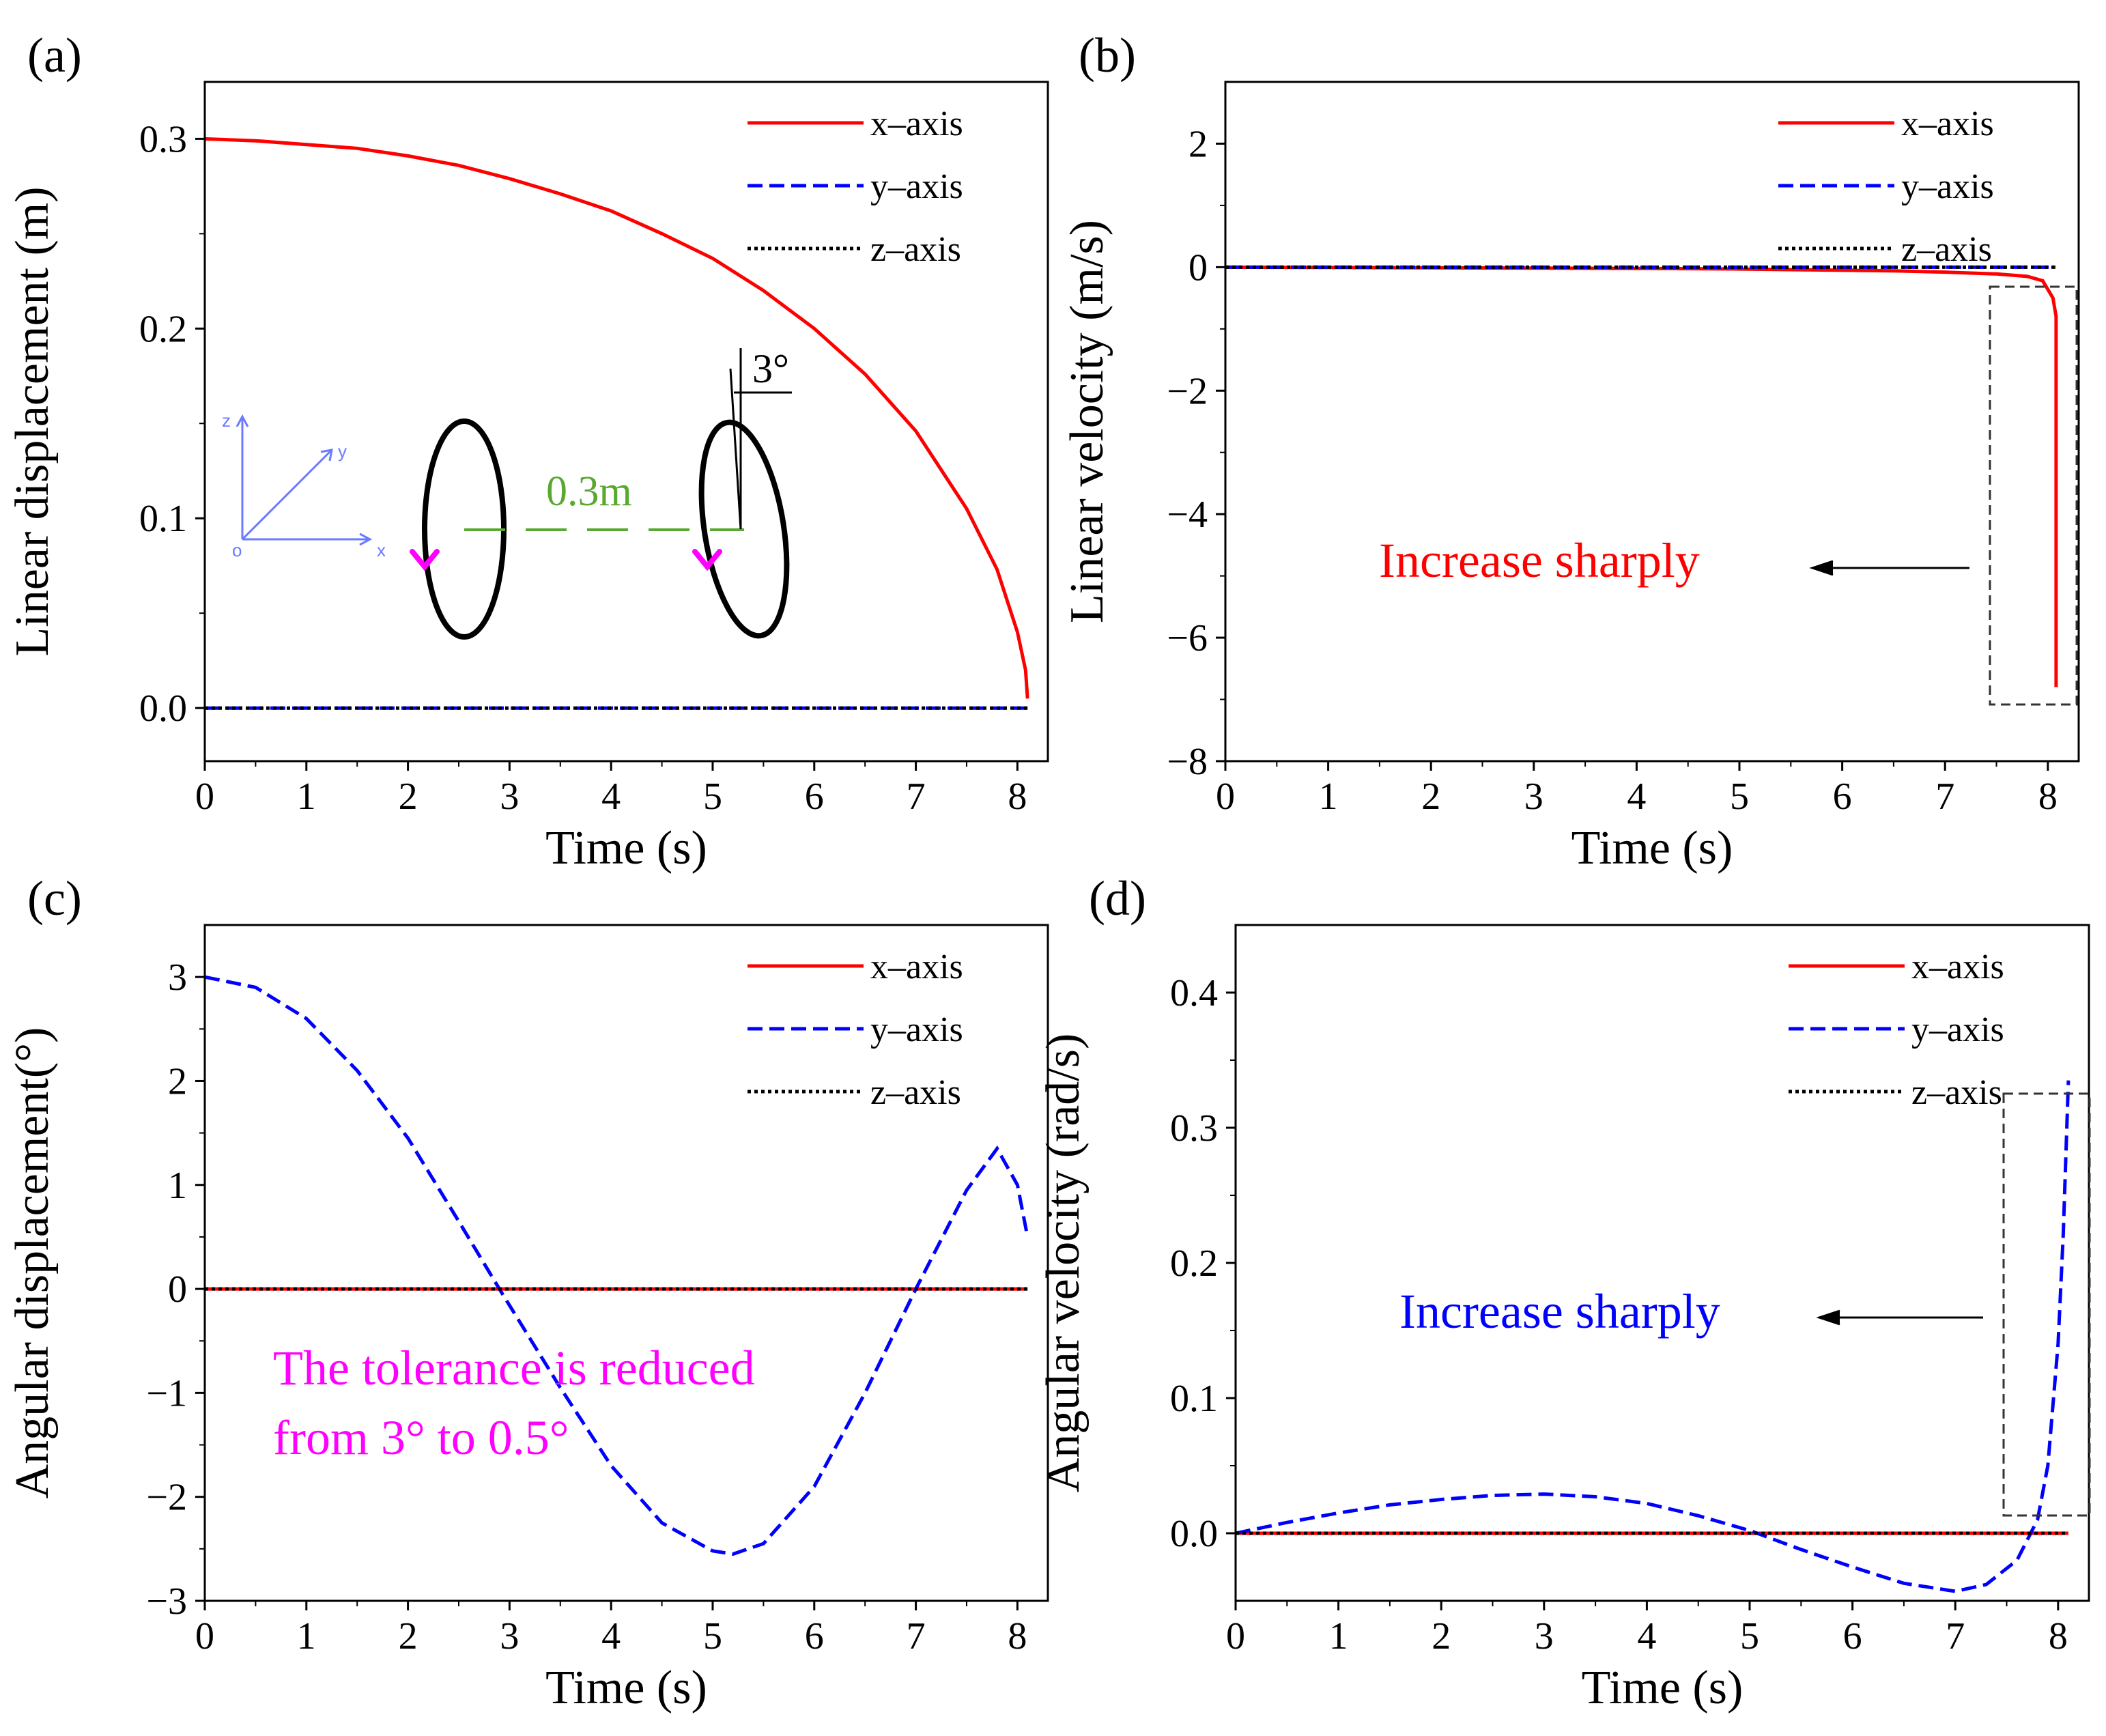 Image resolution: width=2106 pixels, height=1736 pixels. I want to click on inset-diagram: z y x o 0.3m 3°, so click(507, 493).